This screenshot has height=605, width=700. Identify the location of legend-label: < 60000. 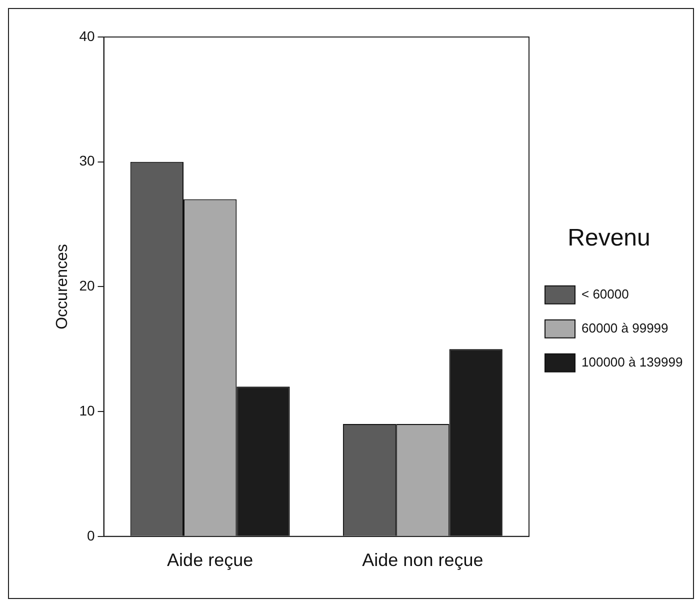
(605, 294).